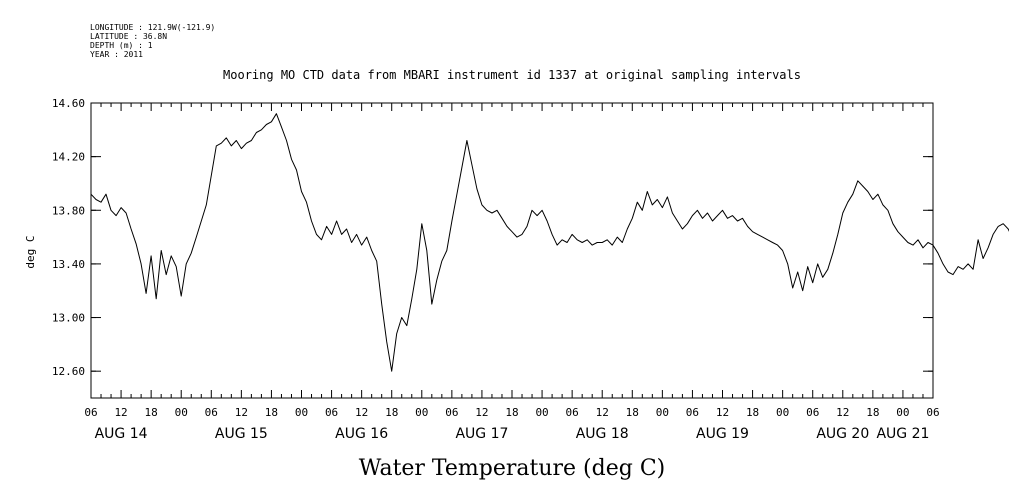 Image resolution: width=1009 pixels, height=504 pixels. What do you see at coordinates (68, 210) in the screenshot?
I see `y-tick-label: 13.80` at bounding box center [68, 210].